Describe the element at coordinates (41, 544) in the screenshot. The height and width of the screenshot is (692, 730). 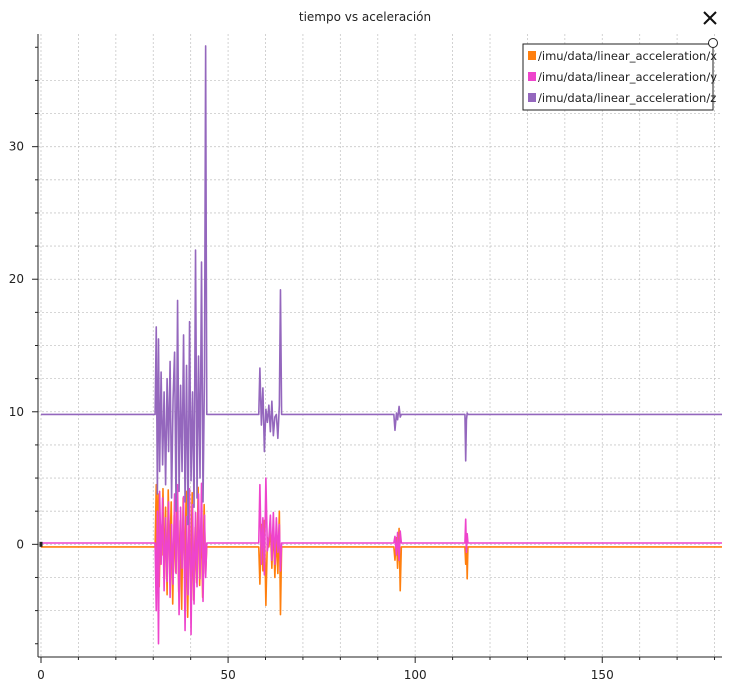
I see `origin-marker` at that location.